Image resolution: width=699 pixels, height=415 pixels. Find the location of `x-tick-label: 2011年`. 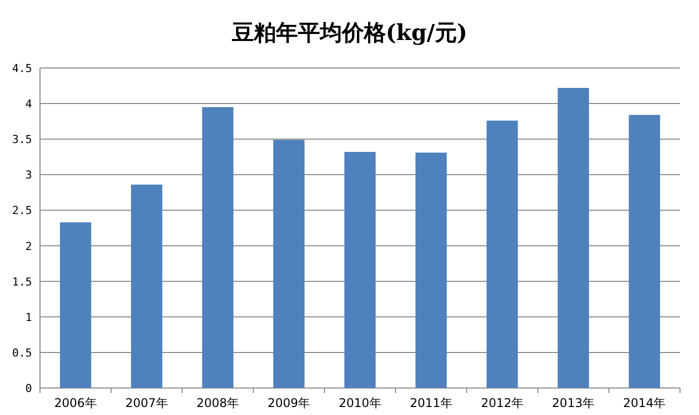

x-tick-label: 2011年 is located at coordinates (431, 403).